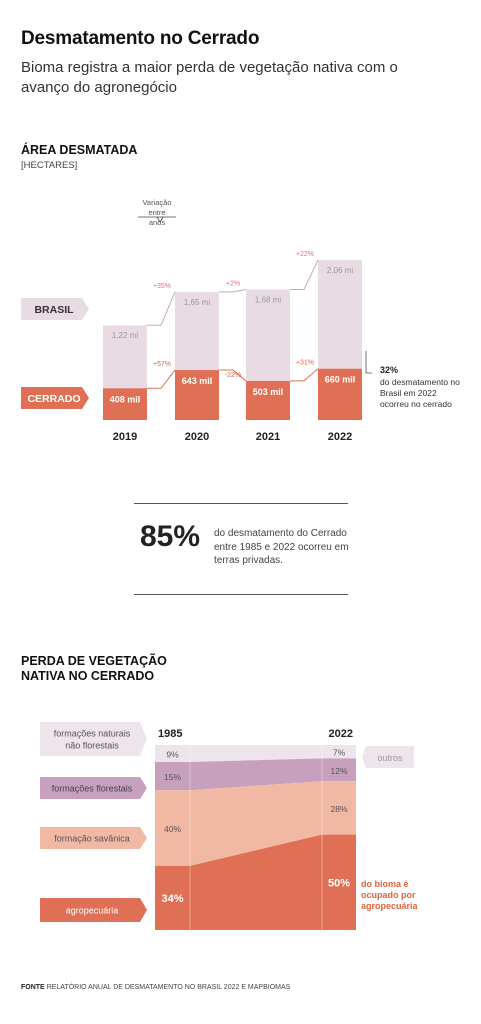 The width and height of the screenshot is (481, 1024). I want to click on brasil-legend-box, so click(55, 309).